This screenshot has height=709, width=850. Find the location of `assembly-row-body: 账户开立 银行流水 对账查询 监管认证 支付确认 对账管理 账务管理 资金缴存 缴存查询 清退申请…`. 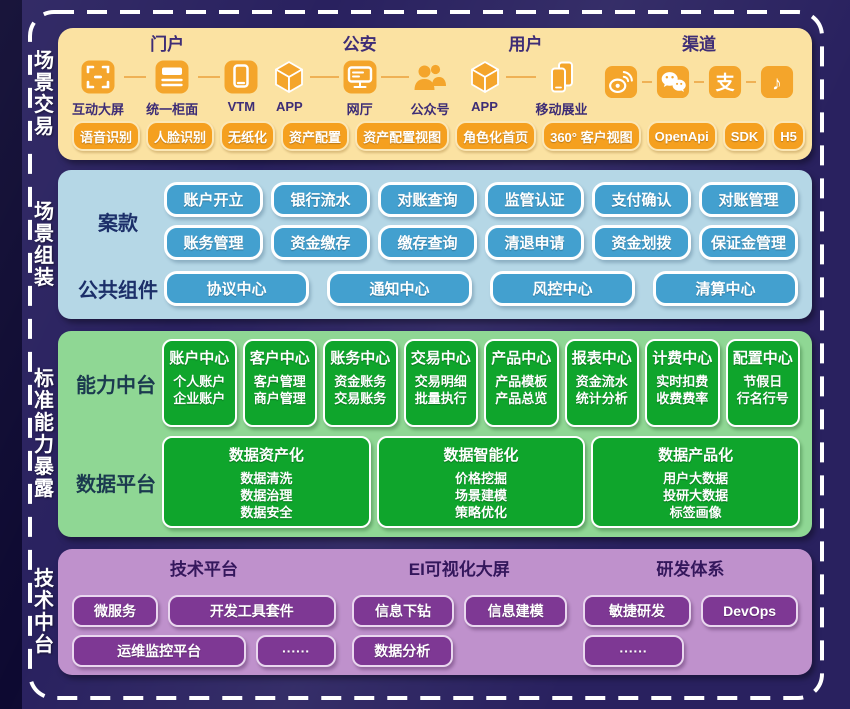

assembly-row-body: 账户开立 银行流水 对账查询 监管认证 支付确认 对账管理 账务管理 资金缴存 缴存查询 清退申请… is located at coordinates (481, 221).